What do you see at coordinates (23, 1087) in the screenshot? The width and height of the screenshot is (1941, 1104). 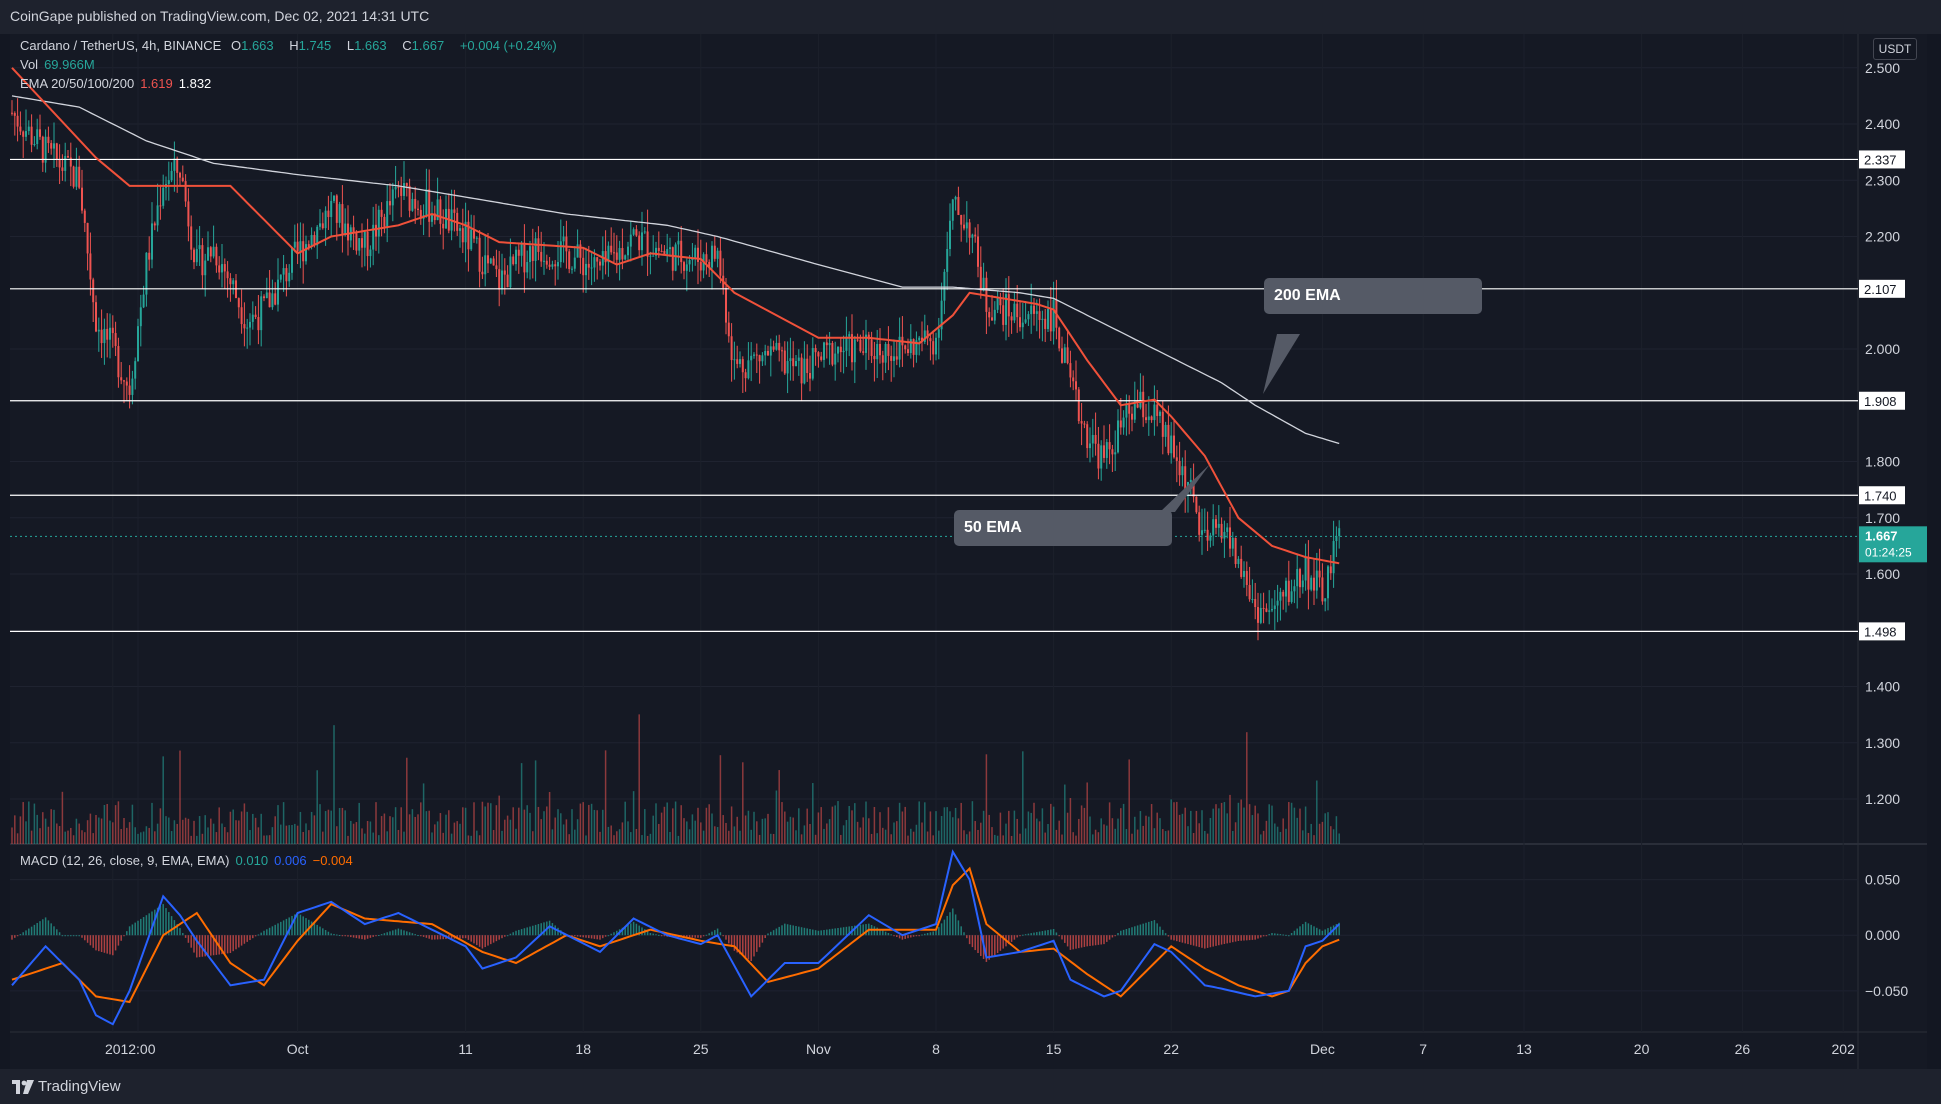 I see `tradingview-logo-icon` at bounding box center [23, 1087].